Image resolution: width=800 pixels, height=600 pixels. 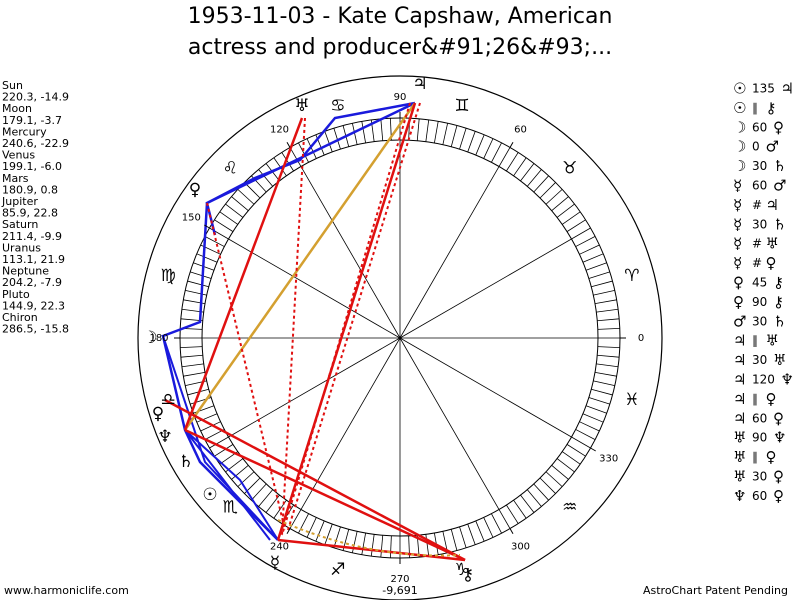 I want to click on aspect-planet-a: ♀, so click(x=738, y=283).